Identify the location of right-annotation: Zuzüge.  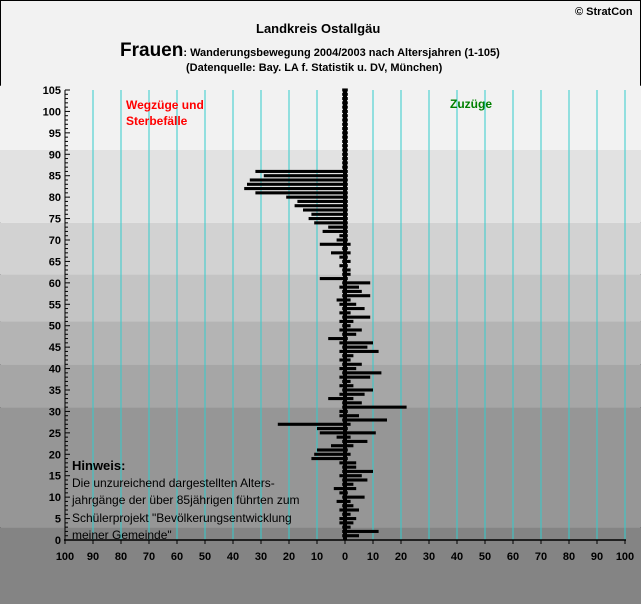
(471, 104).